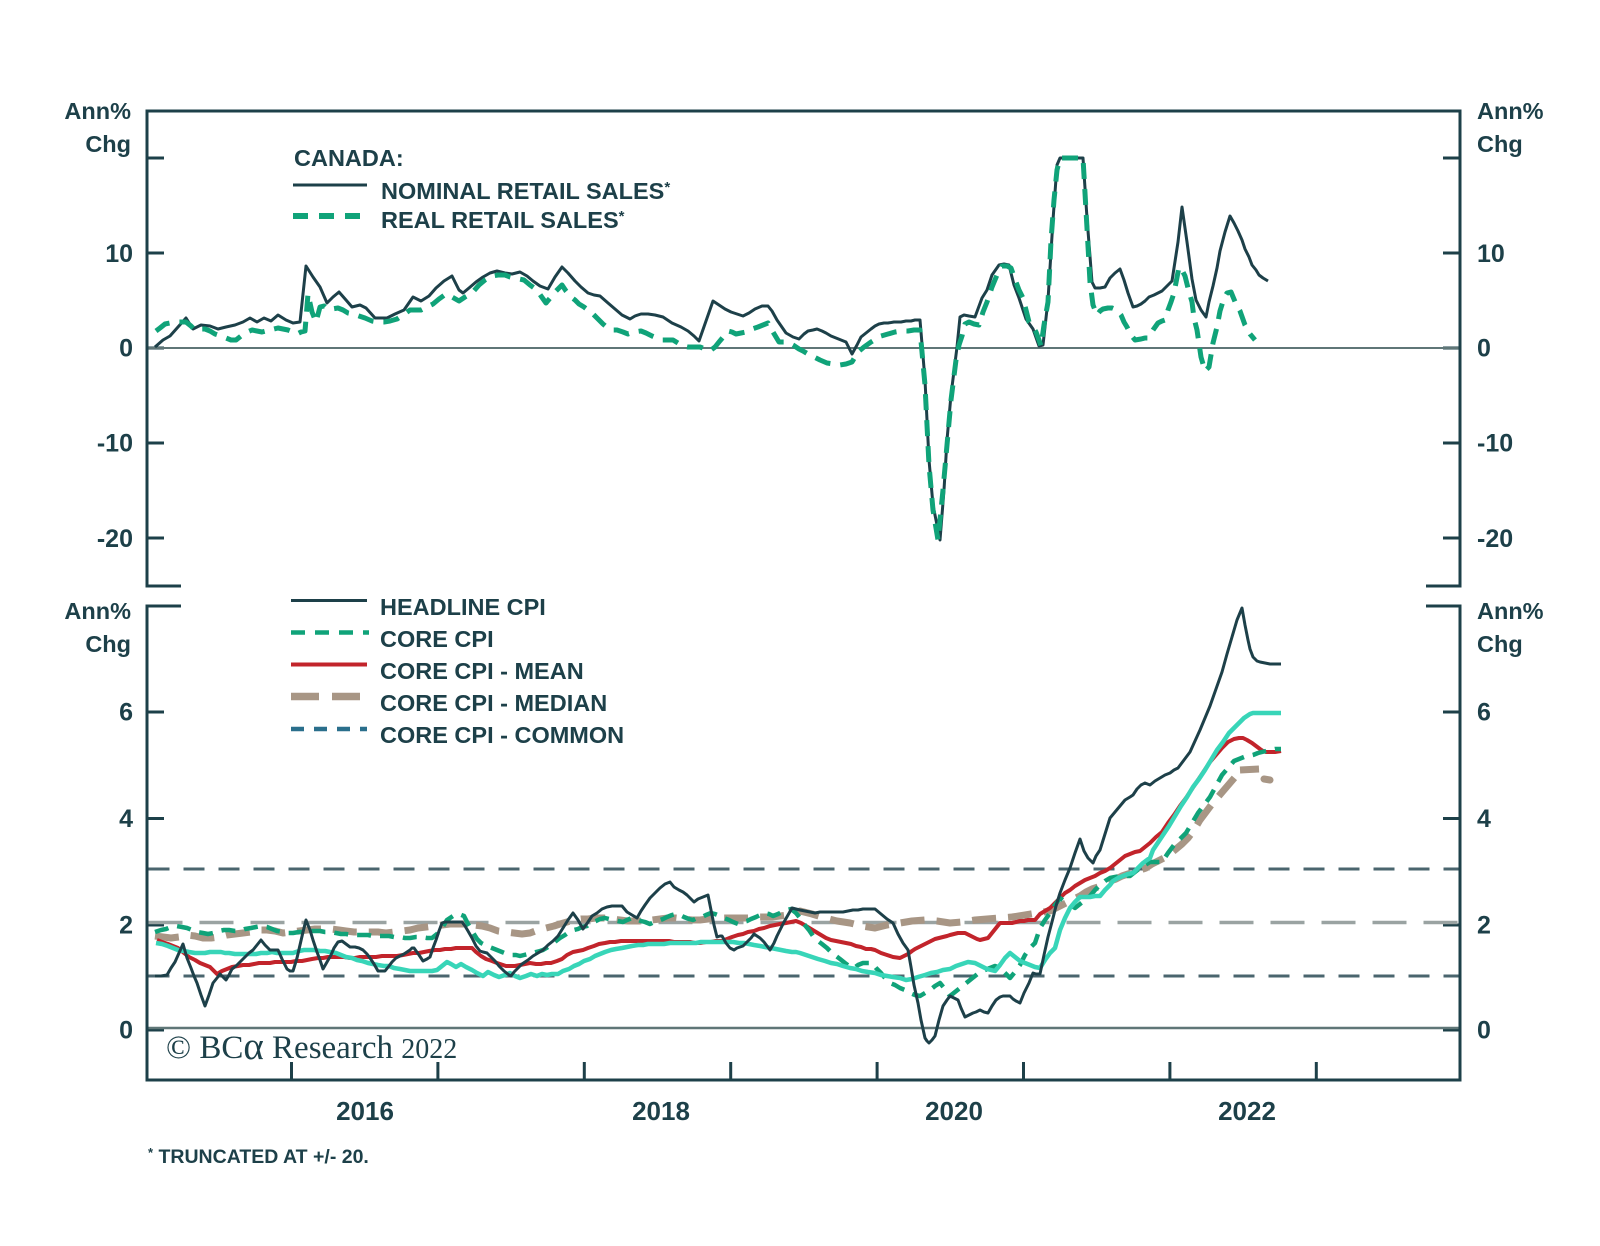 The image size is (1600, 1246). I want to click on svg-text: * TRUNCATED AT +/- 20., so click(258, 1156).